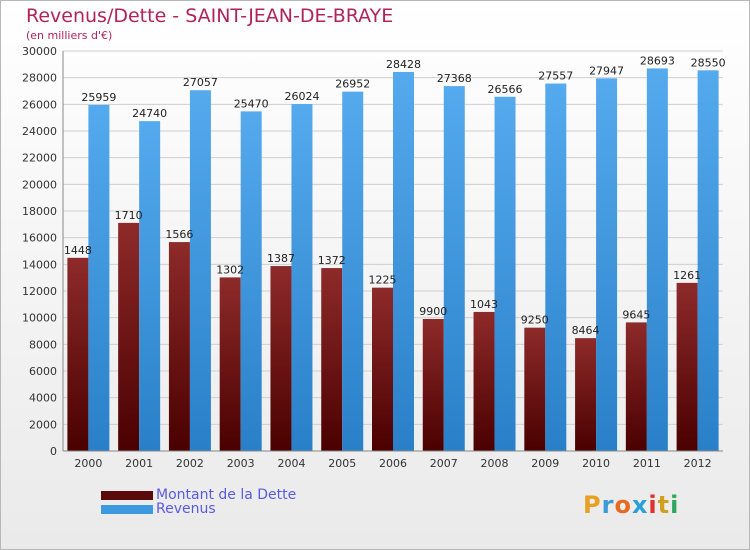  Describe the element at coordinates (210, 16) in the screenshot. I see `chart-title: Revenus/Dette - SAINT-JEAN-DE-BRAYE` at that location.